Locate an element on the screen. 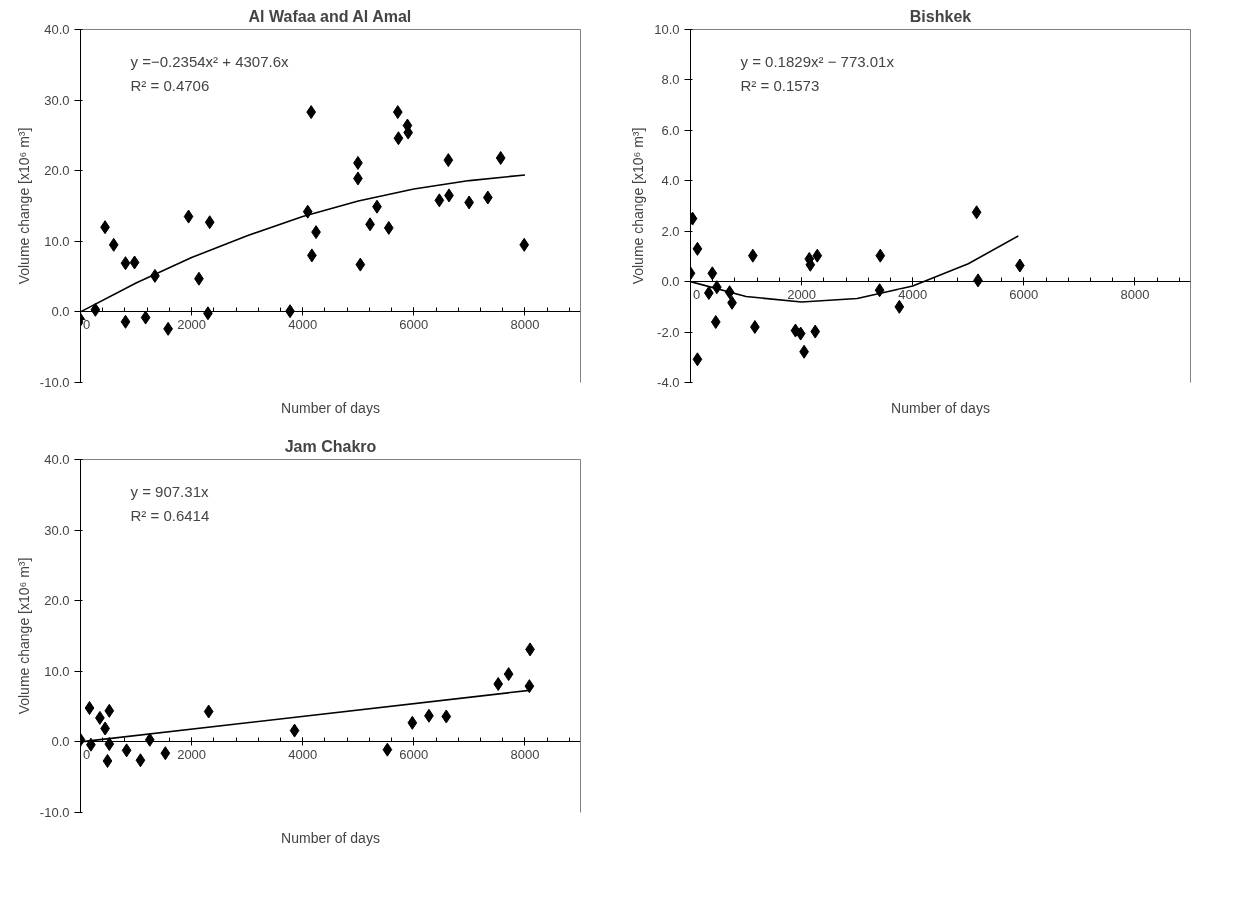 This screenshot has width=1240, height=904. annotation: y = 907.31x is located at coordinates (169, 491).